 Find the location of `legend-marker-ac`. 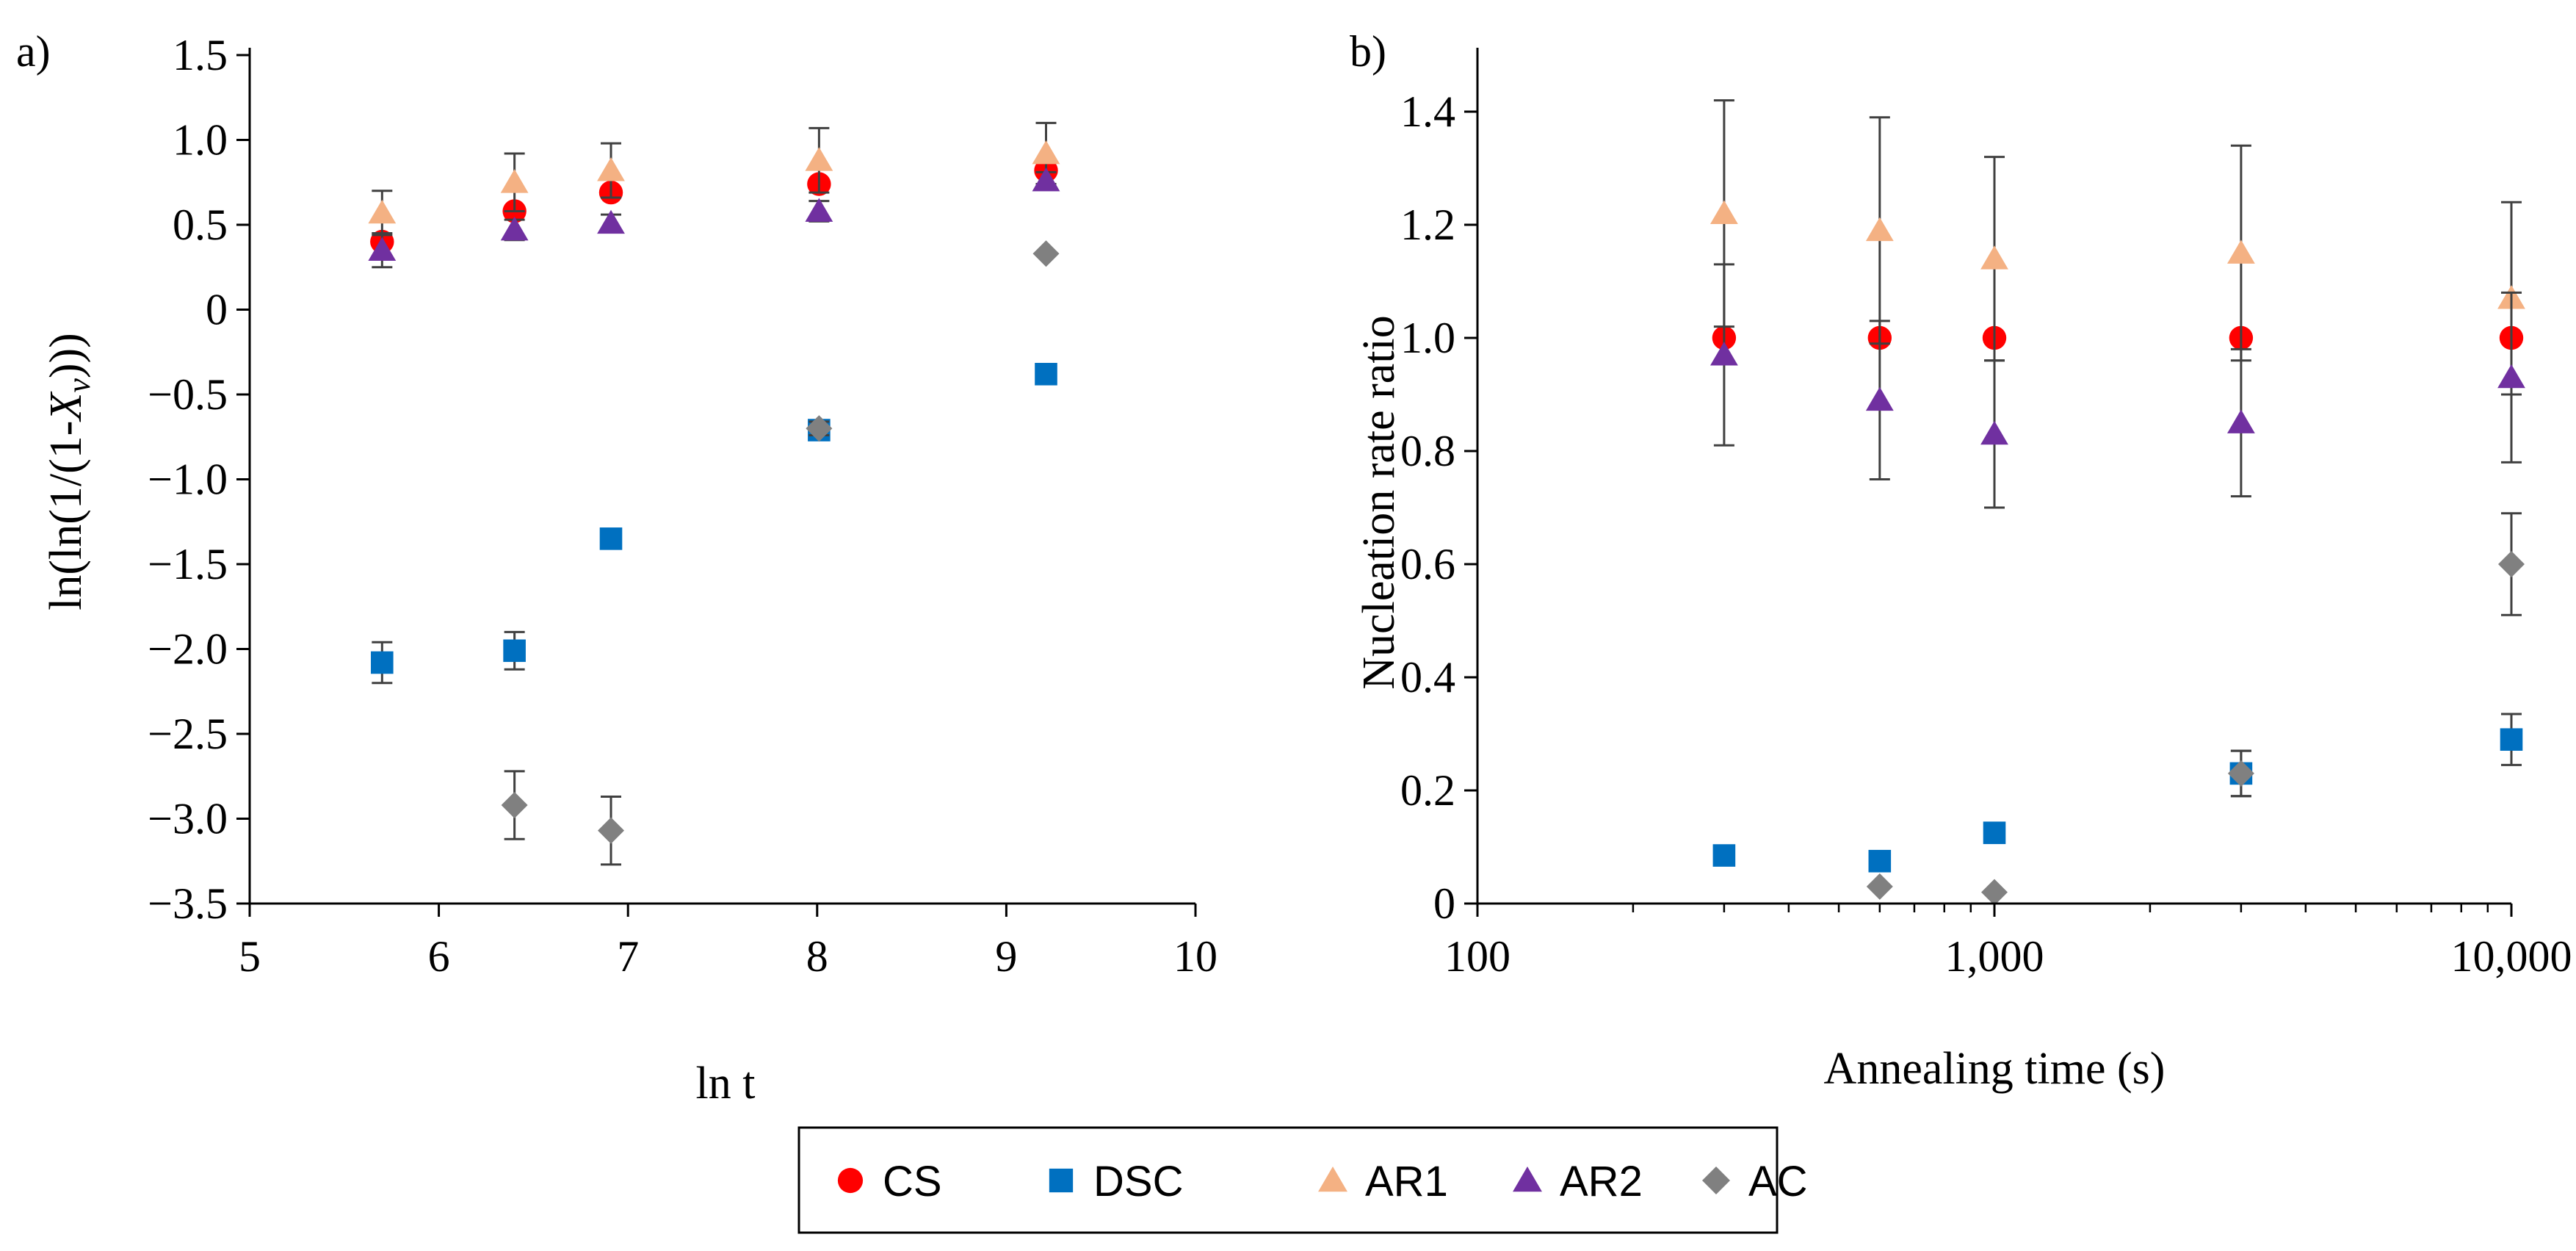

legend-marker-ac is located at coordinates (1716, 1180).